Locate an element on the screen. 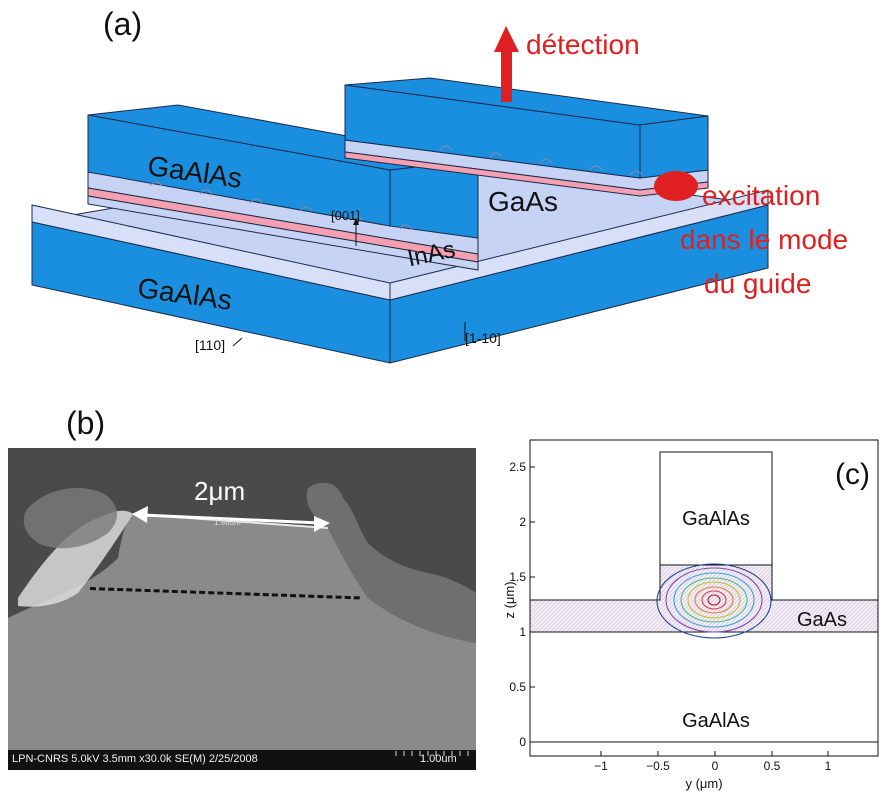 The width and height of the screenshot is (884, 794). region-label-bottom: GaAlAs is located at coordinates (716, 721).